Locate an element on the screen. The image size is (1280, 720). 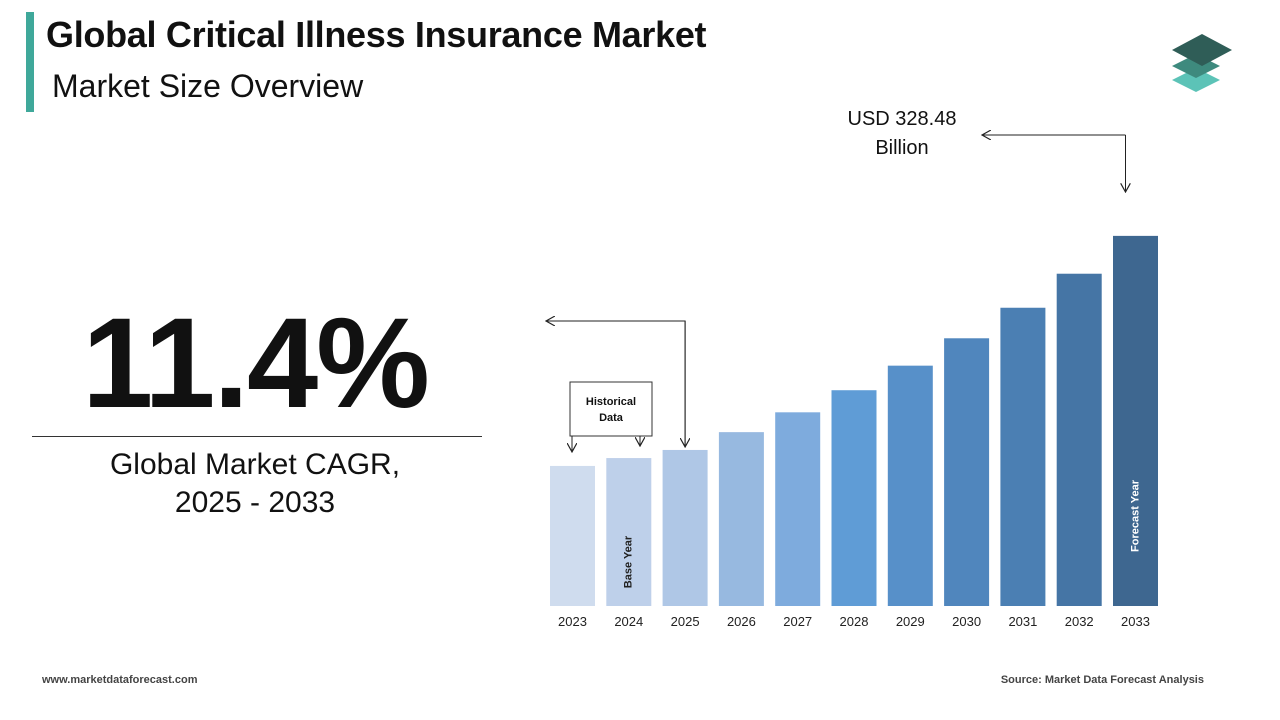
bar-2026 is located at coordinates (741, 519).